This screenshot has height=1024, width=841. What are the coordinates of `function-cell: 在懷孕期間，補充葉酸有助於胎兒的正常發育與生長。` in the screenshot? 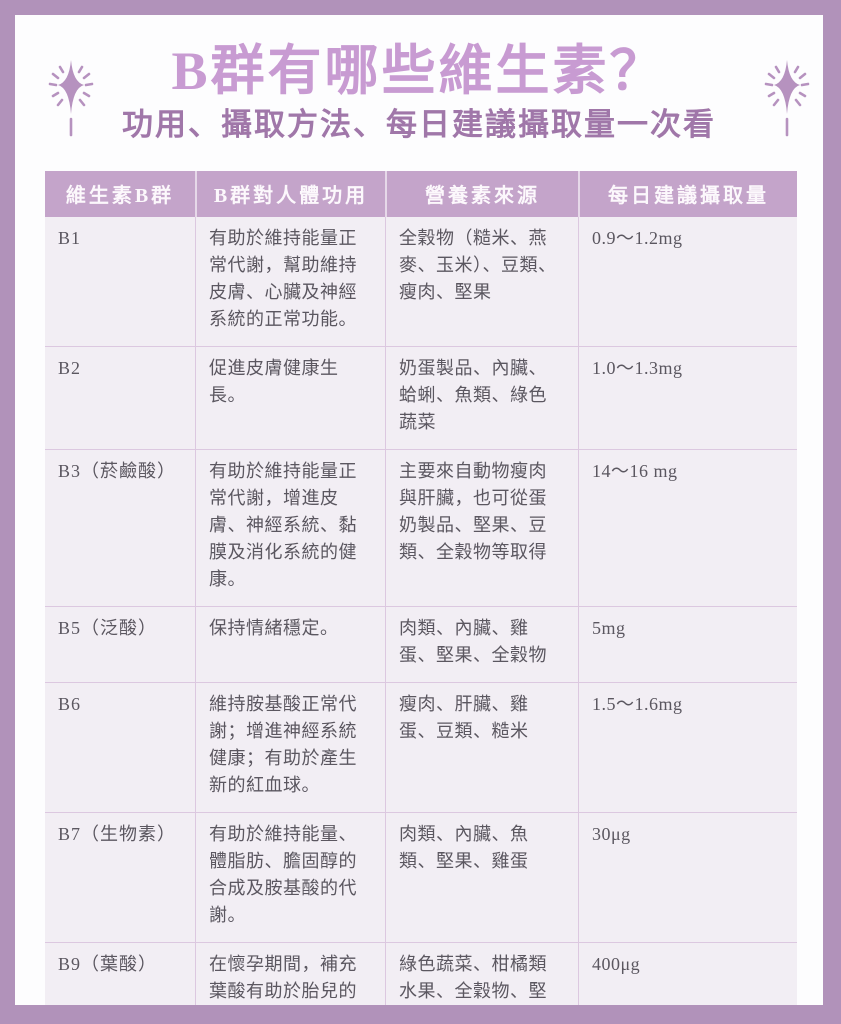 It's located at (290, 974).